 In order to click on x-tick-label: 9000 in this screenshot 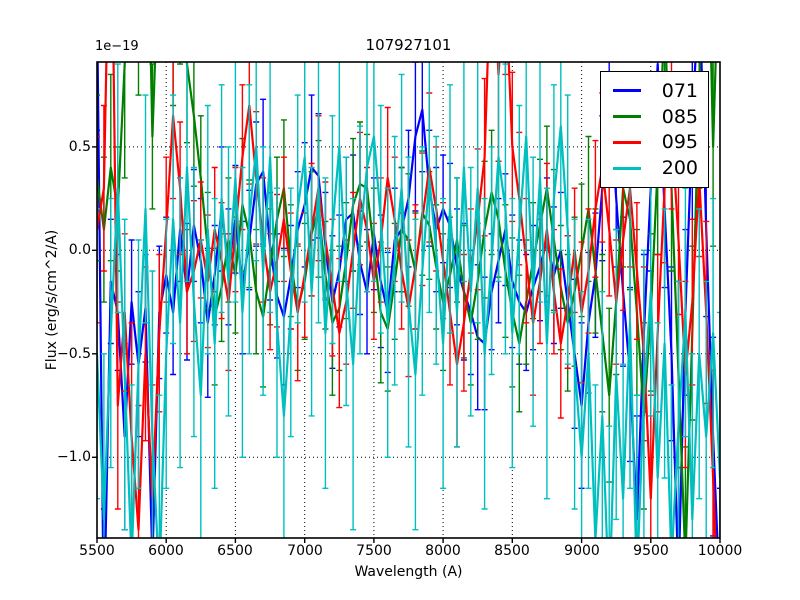, I will do `click(582, 551)`.